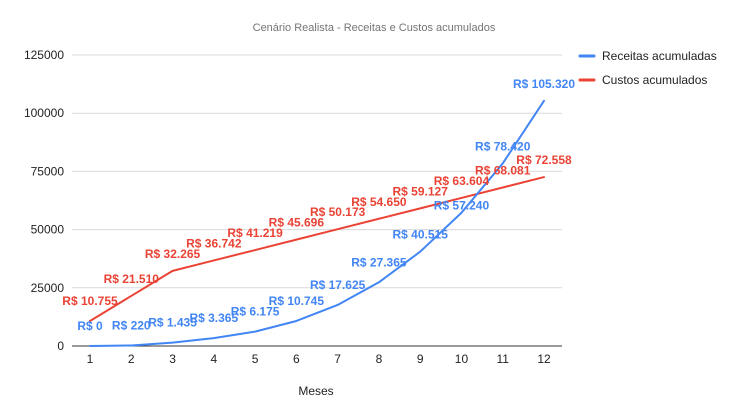 The height and width of the screenshot is (419, 749). What do you see at coordinates (44, 55) in the screenshot?
I see `y-tick-label: 125000` at bounding box center [44, 55].